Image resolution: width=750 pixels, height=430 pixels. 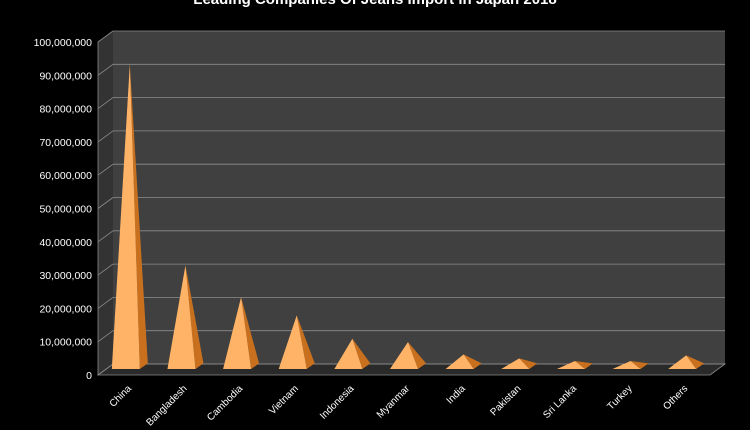 What do you see at coordinates (337, 402) in the screenshot?
I see `x-tick-label: Indonesia` at bounding box center [337, 402].